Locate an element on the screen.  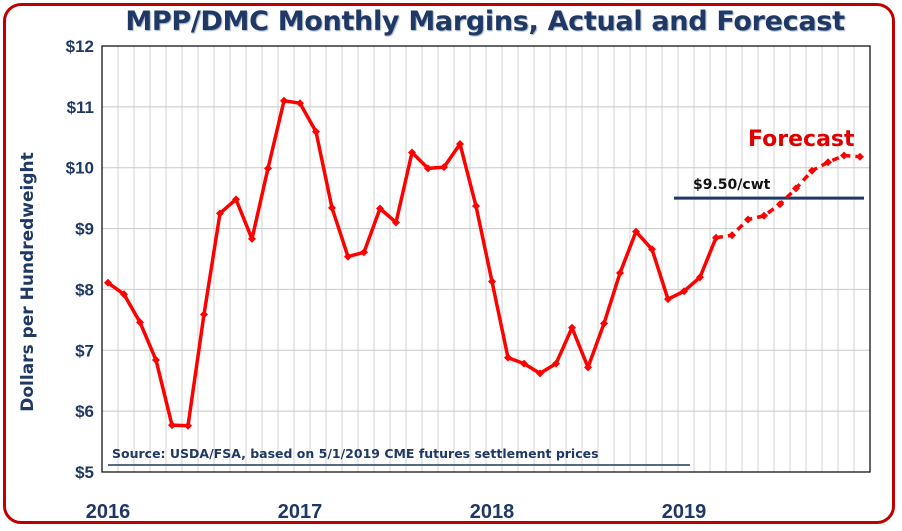
y-tick-label: $8 is located at coordinates (84, 289).